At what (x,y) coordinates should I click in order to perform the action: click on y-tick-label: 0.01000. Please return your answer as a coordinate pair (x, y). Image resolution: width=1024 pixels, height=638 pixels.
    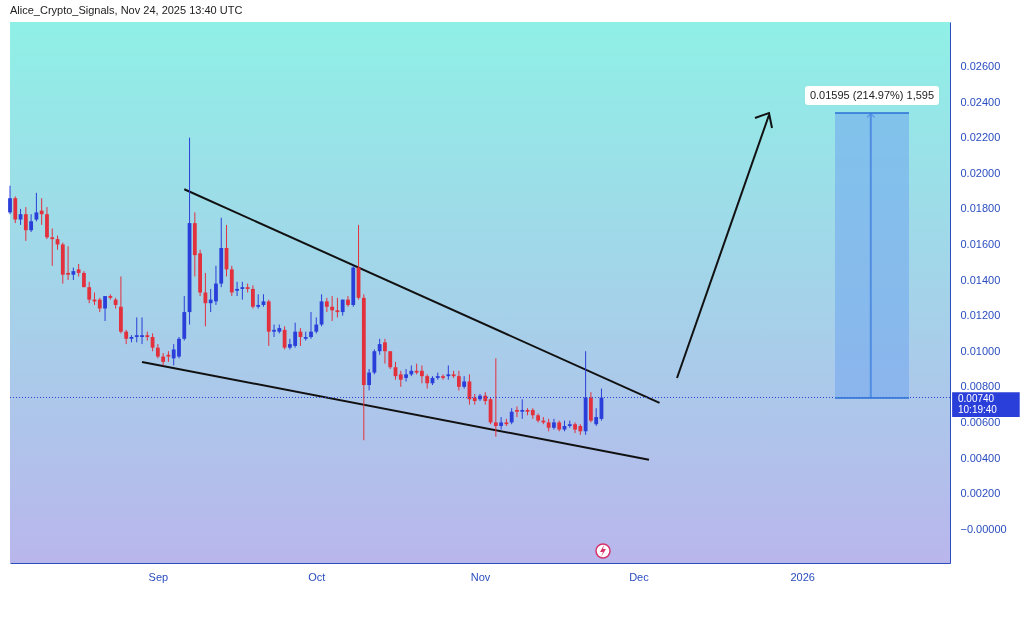
    Looking at the image, I should click on (980, 350).